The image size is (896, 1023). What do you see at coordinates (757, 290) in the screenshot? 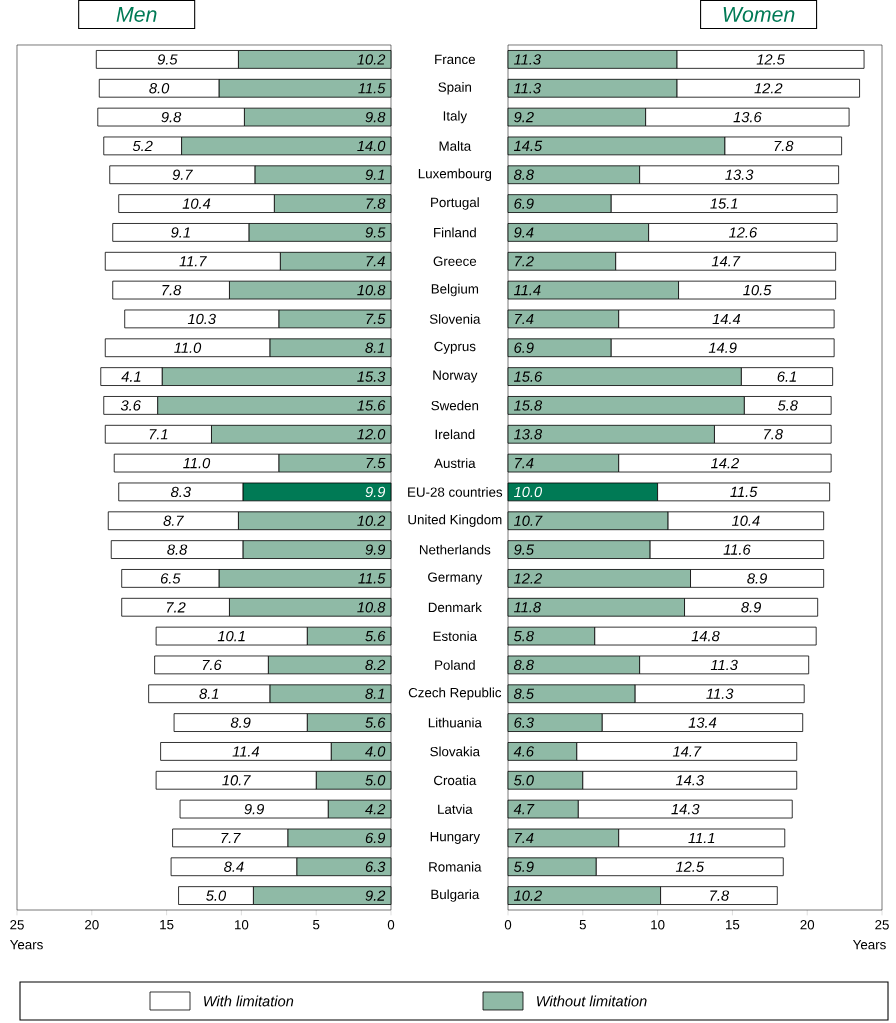
I see `data-label: 10.5` at bounding box center [757, 290].